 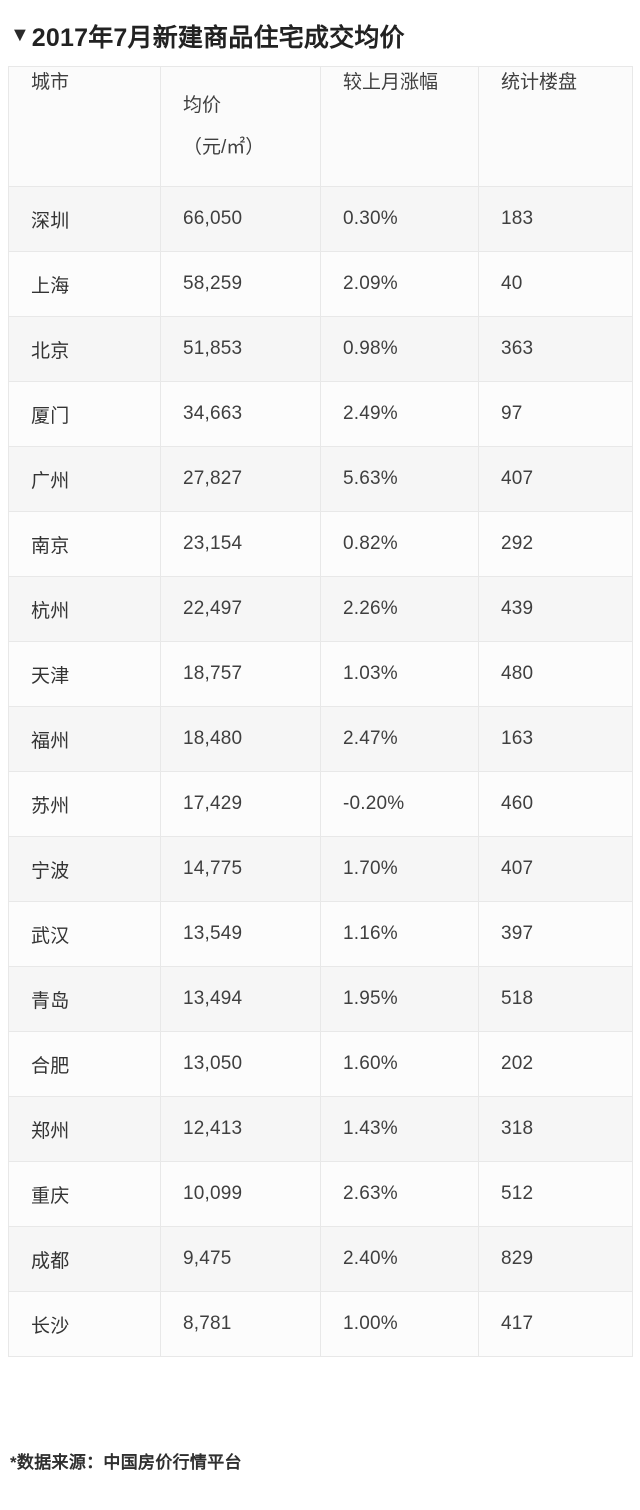 What do you see at coordinates (555, 739) in the screenshot?
I see `cell-count: 163` at bounding box center [555, 739].